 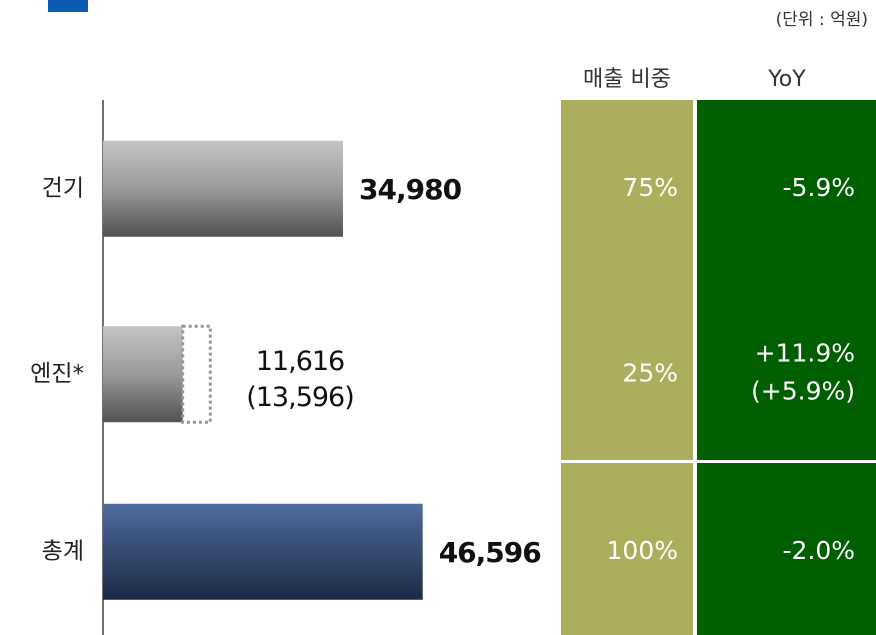 I want to click on secondary-bar, so click(x=196, y=374).